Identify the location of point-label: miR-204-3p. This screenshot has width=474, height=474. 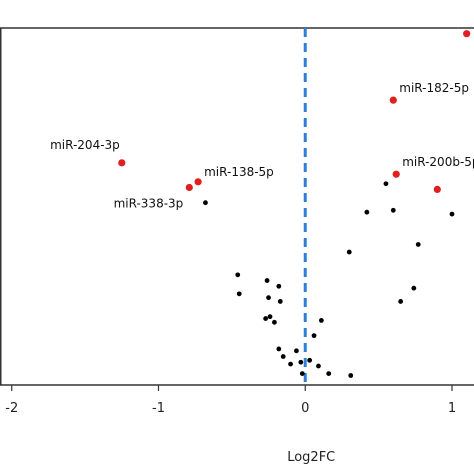
(85, 145).